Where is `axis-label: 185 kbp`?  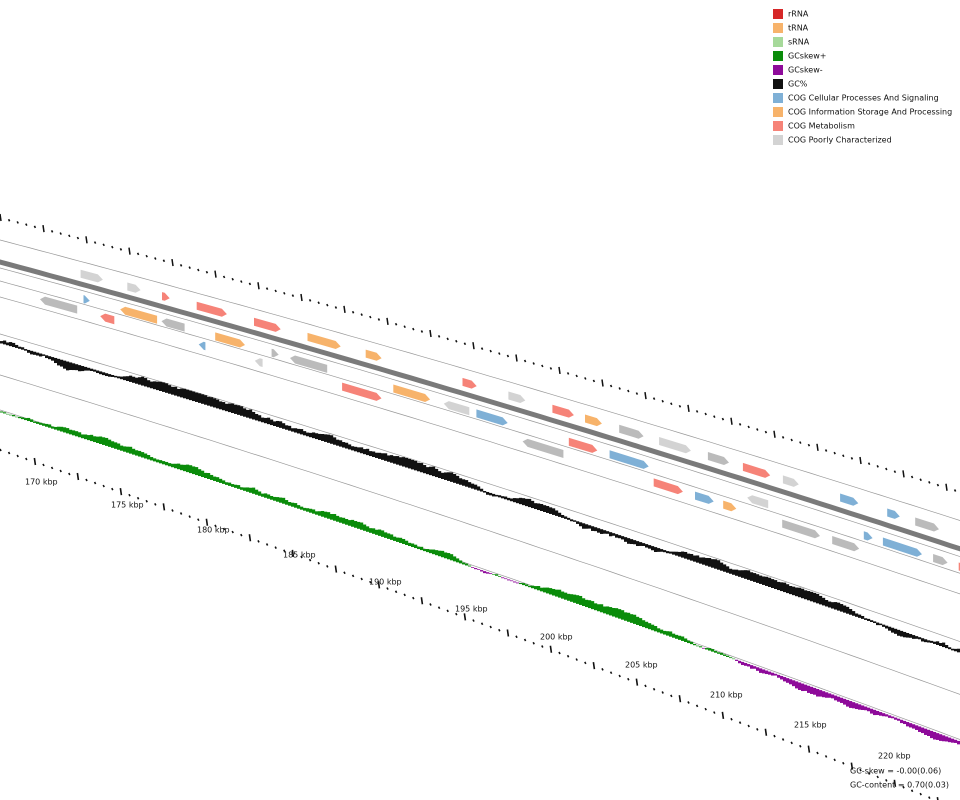 axis-label: 185 kbp is located at coordinates (299, 555).